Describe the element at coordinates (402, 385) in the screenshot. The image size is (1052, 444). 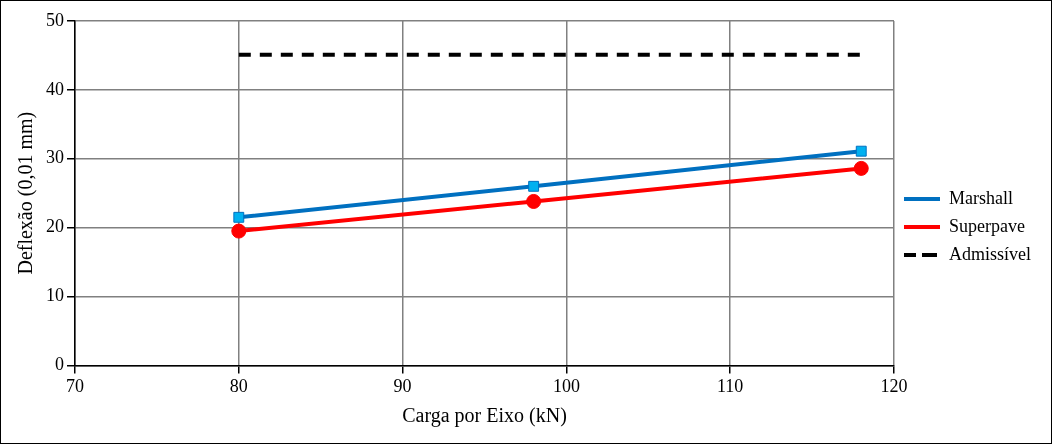
I see `x-tick-label: 90` at that location.